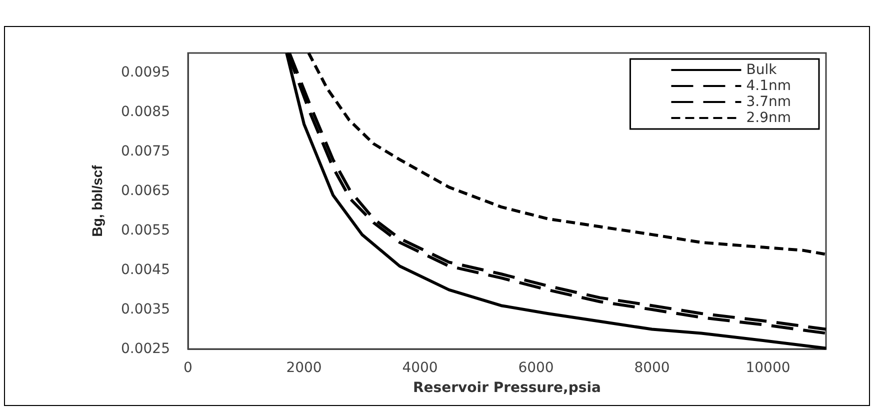  Describe the element at coordinates (145, 230) in the screenshot. I see `y-tick-label: 0.0055` at that location.